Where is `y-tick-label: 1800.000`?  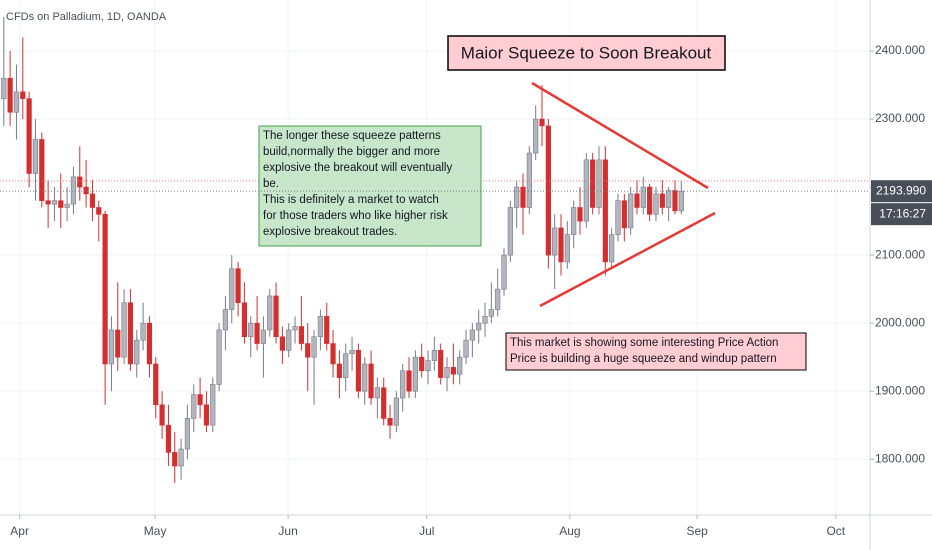
y-tick-label: 1800.000 is located at coordinates (900, 458).